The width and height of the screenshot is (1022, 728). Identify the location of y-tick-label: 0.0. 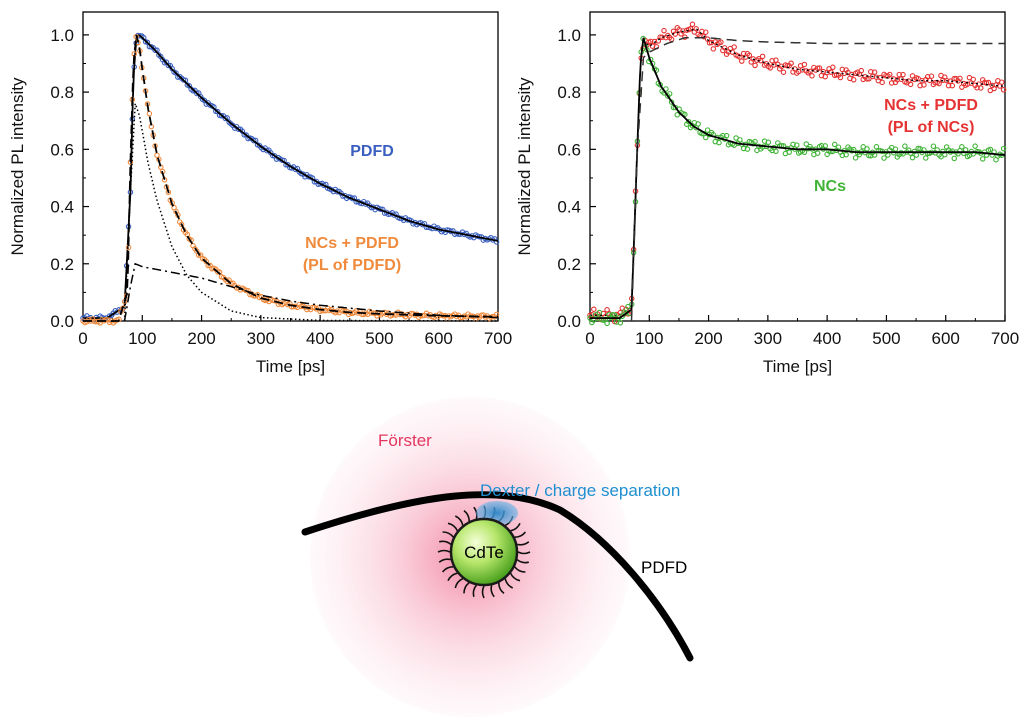
(569, 321).